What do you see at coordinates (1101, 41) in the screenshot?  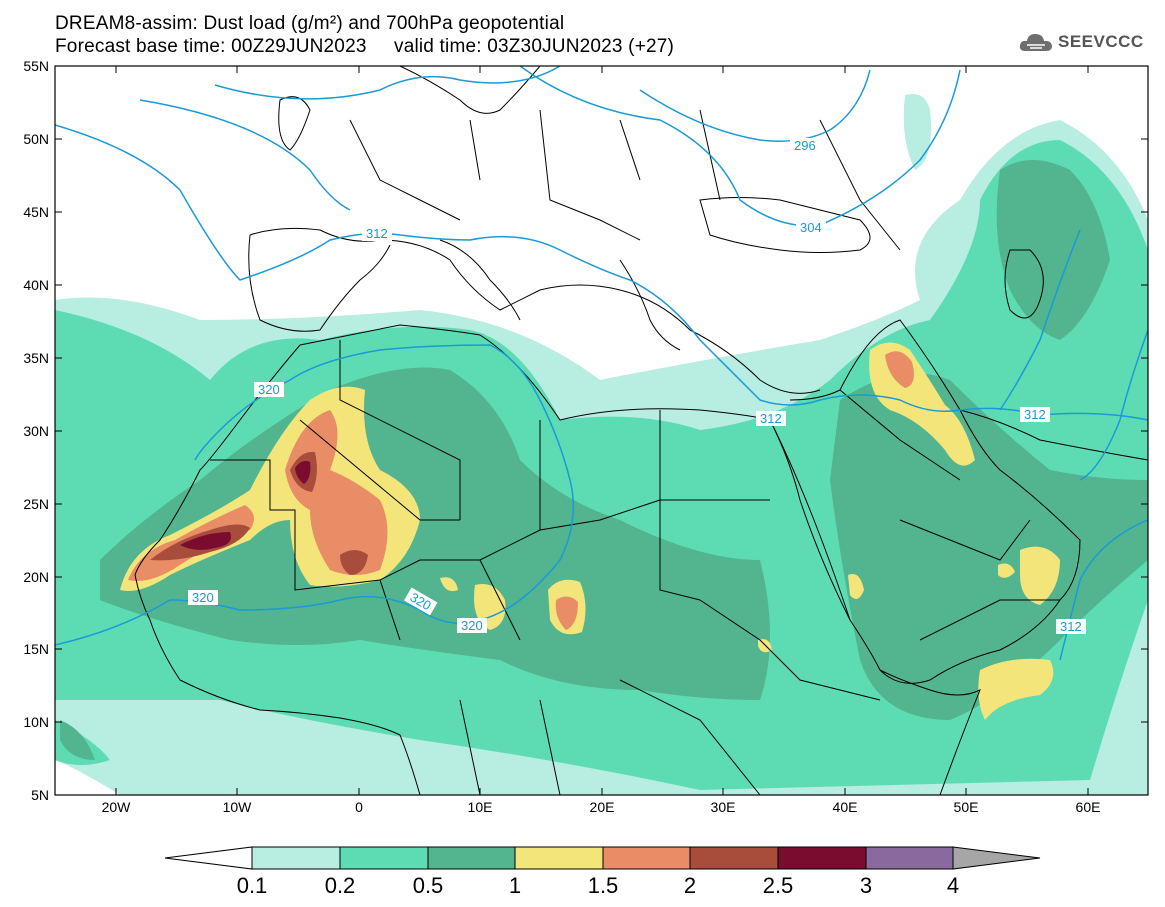 I see `logo-text: SEEVCCC` at bounding box center [1101, 41].